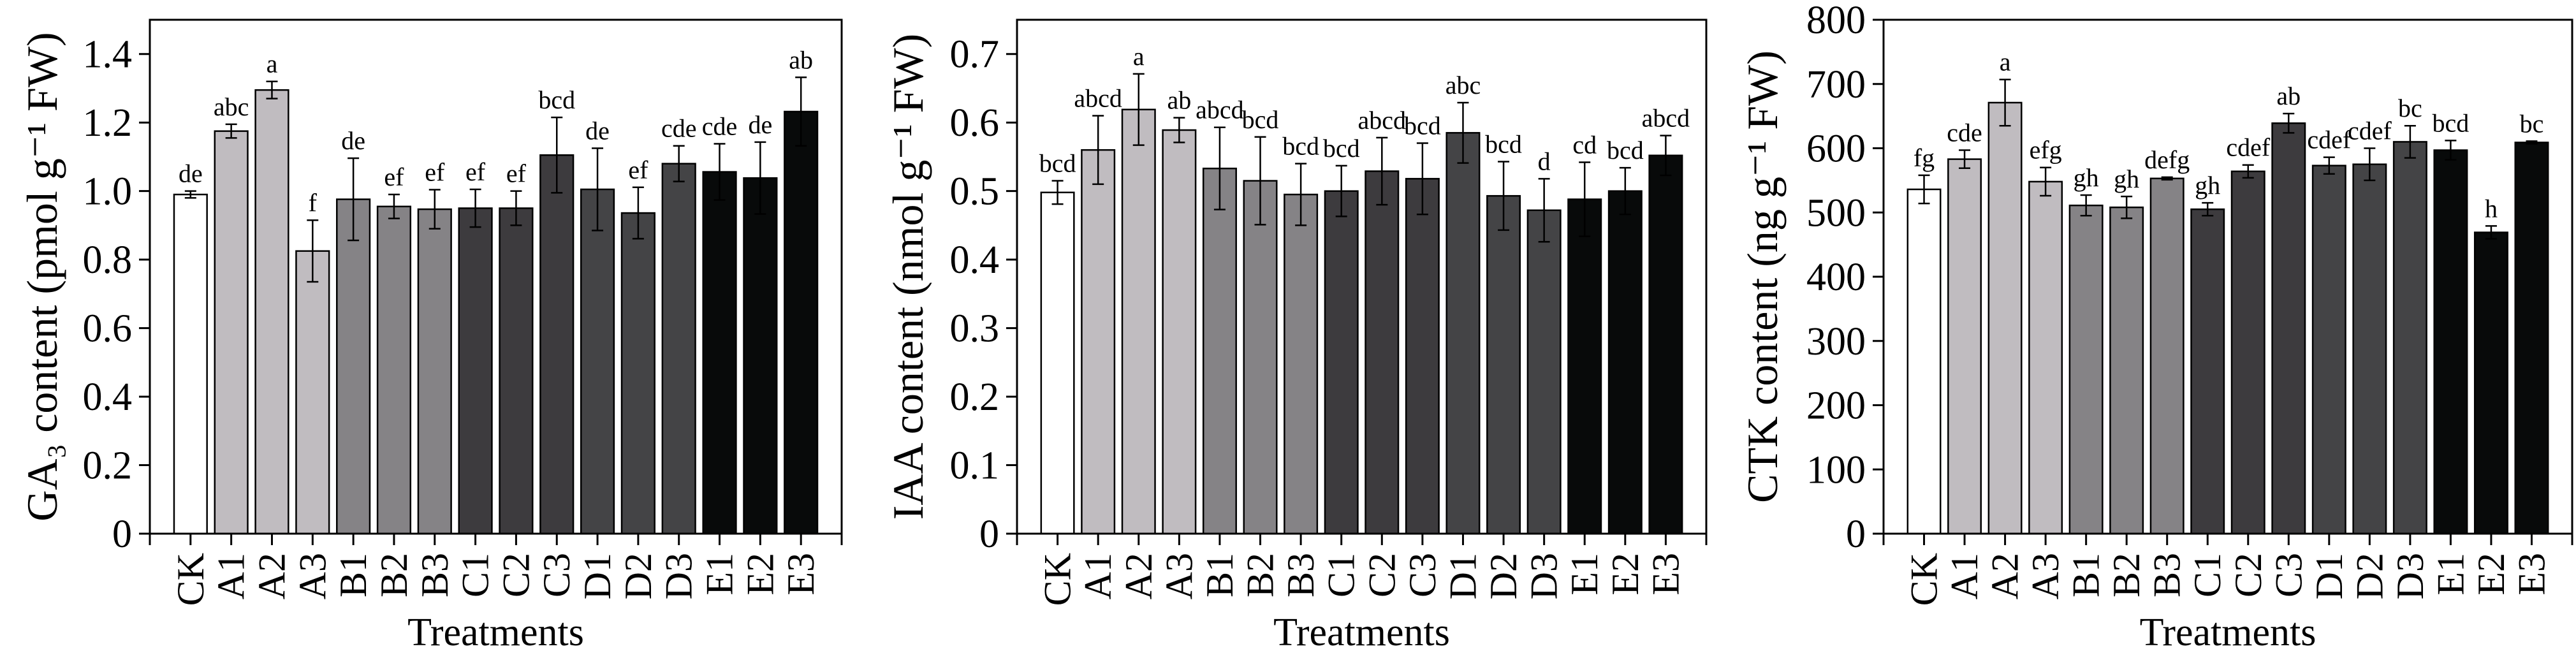 The image size is (2576, 658). I want to click on significance-letter-B1: gh, so click(2086, 177).